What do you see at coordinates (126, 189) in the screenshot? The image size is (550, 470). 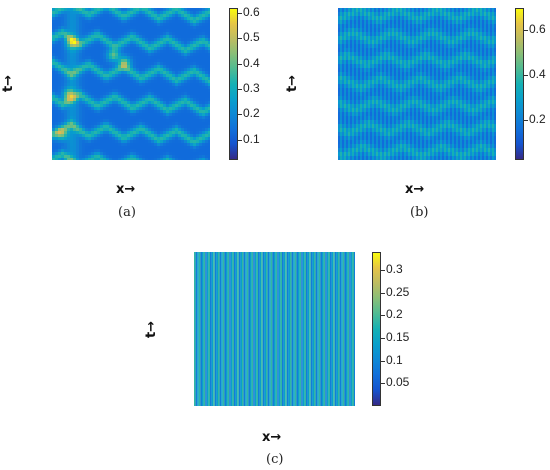 I see `xlabel-a: x→` at bounding box center [126, 189].